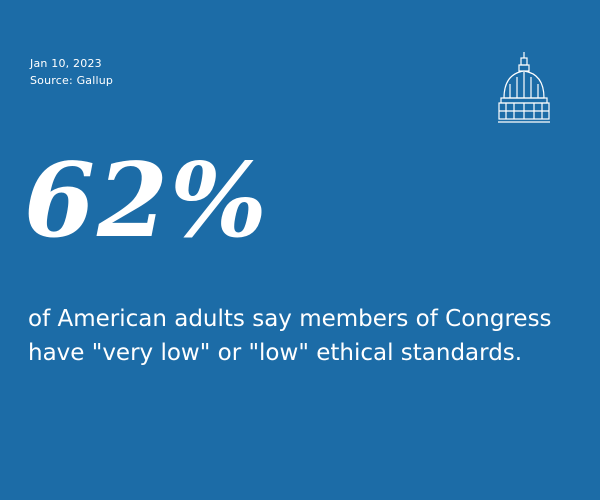 The image size is (600, 500). I want to click on meta-block: Jan 10, 2023 Source: Gallup, so click(71, 72).